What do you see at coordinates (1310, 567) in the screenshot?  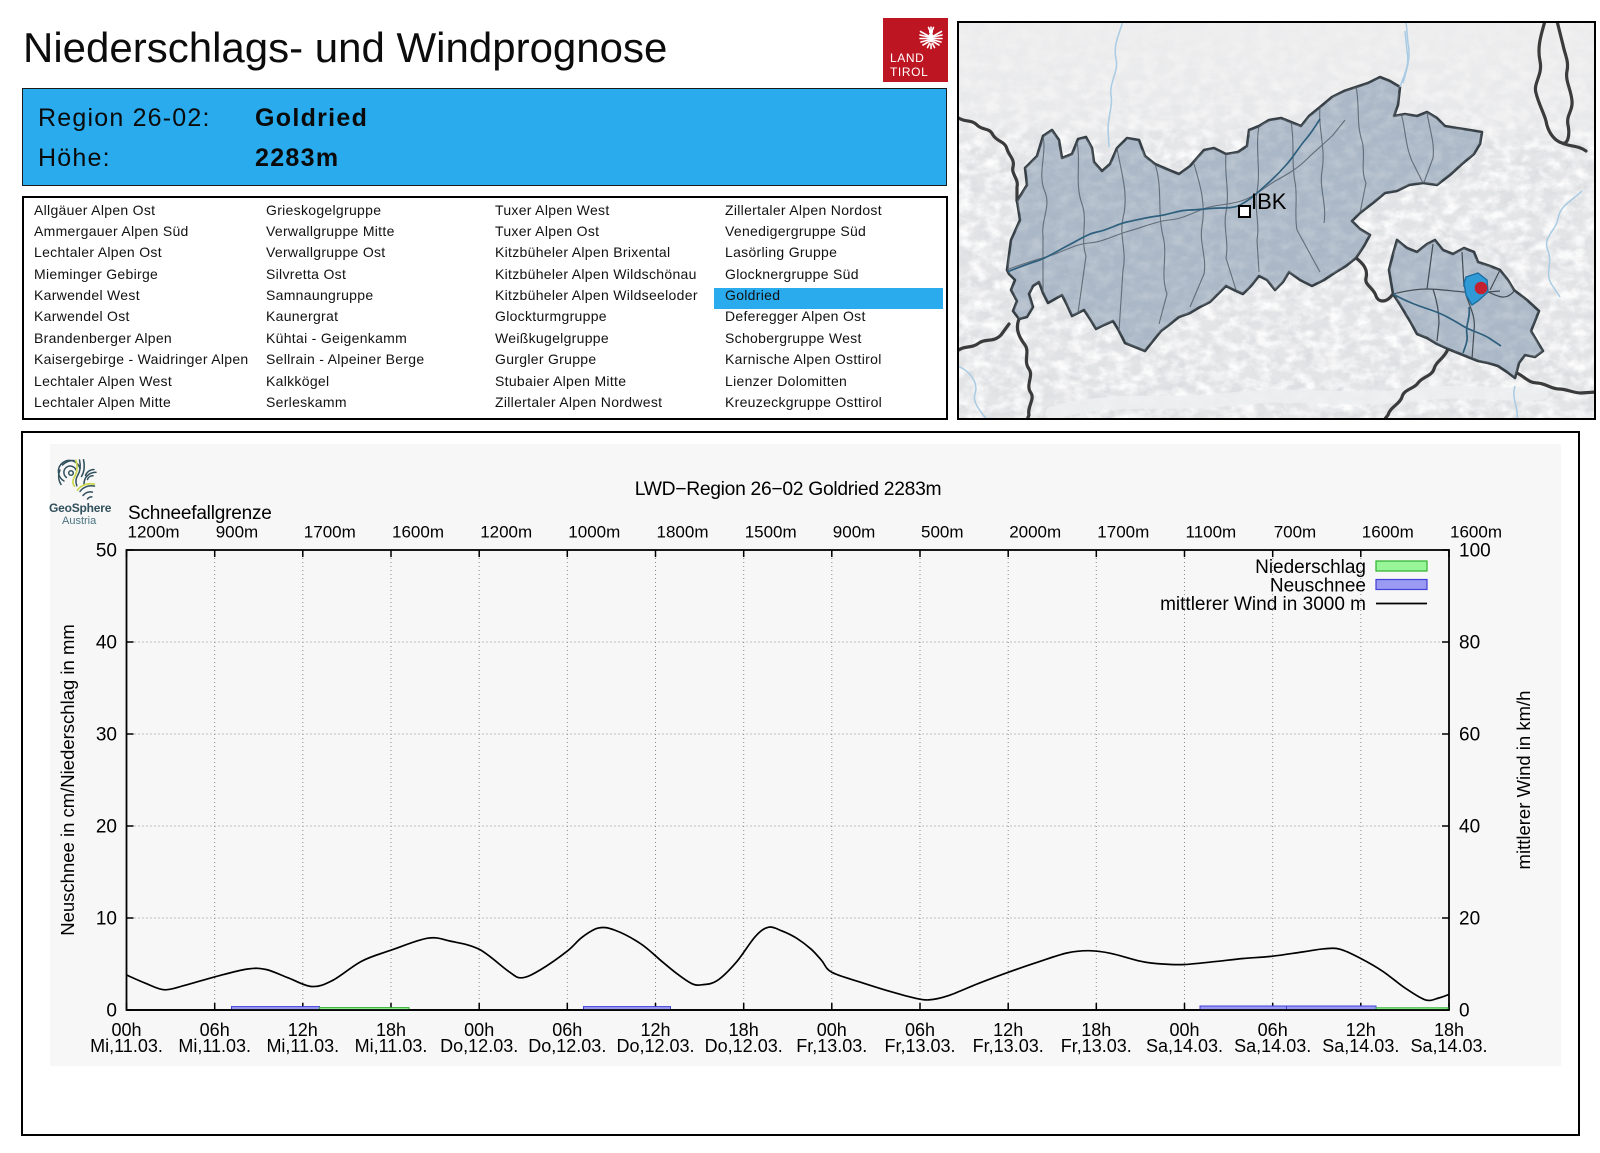 I see `svg-text: Niederschlag` at bounding box center [1310, 567].